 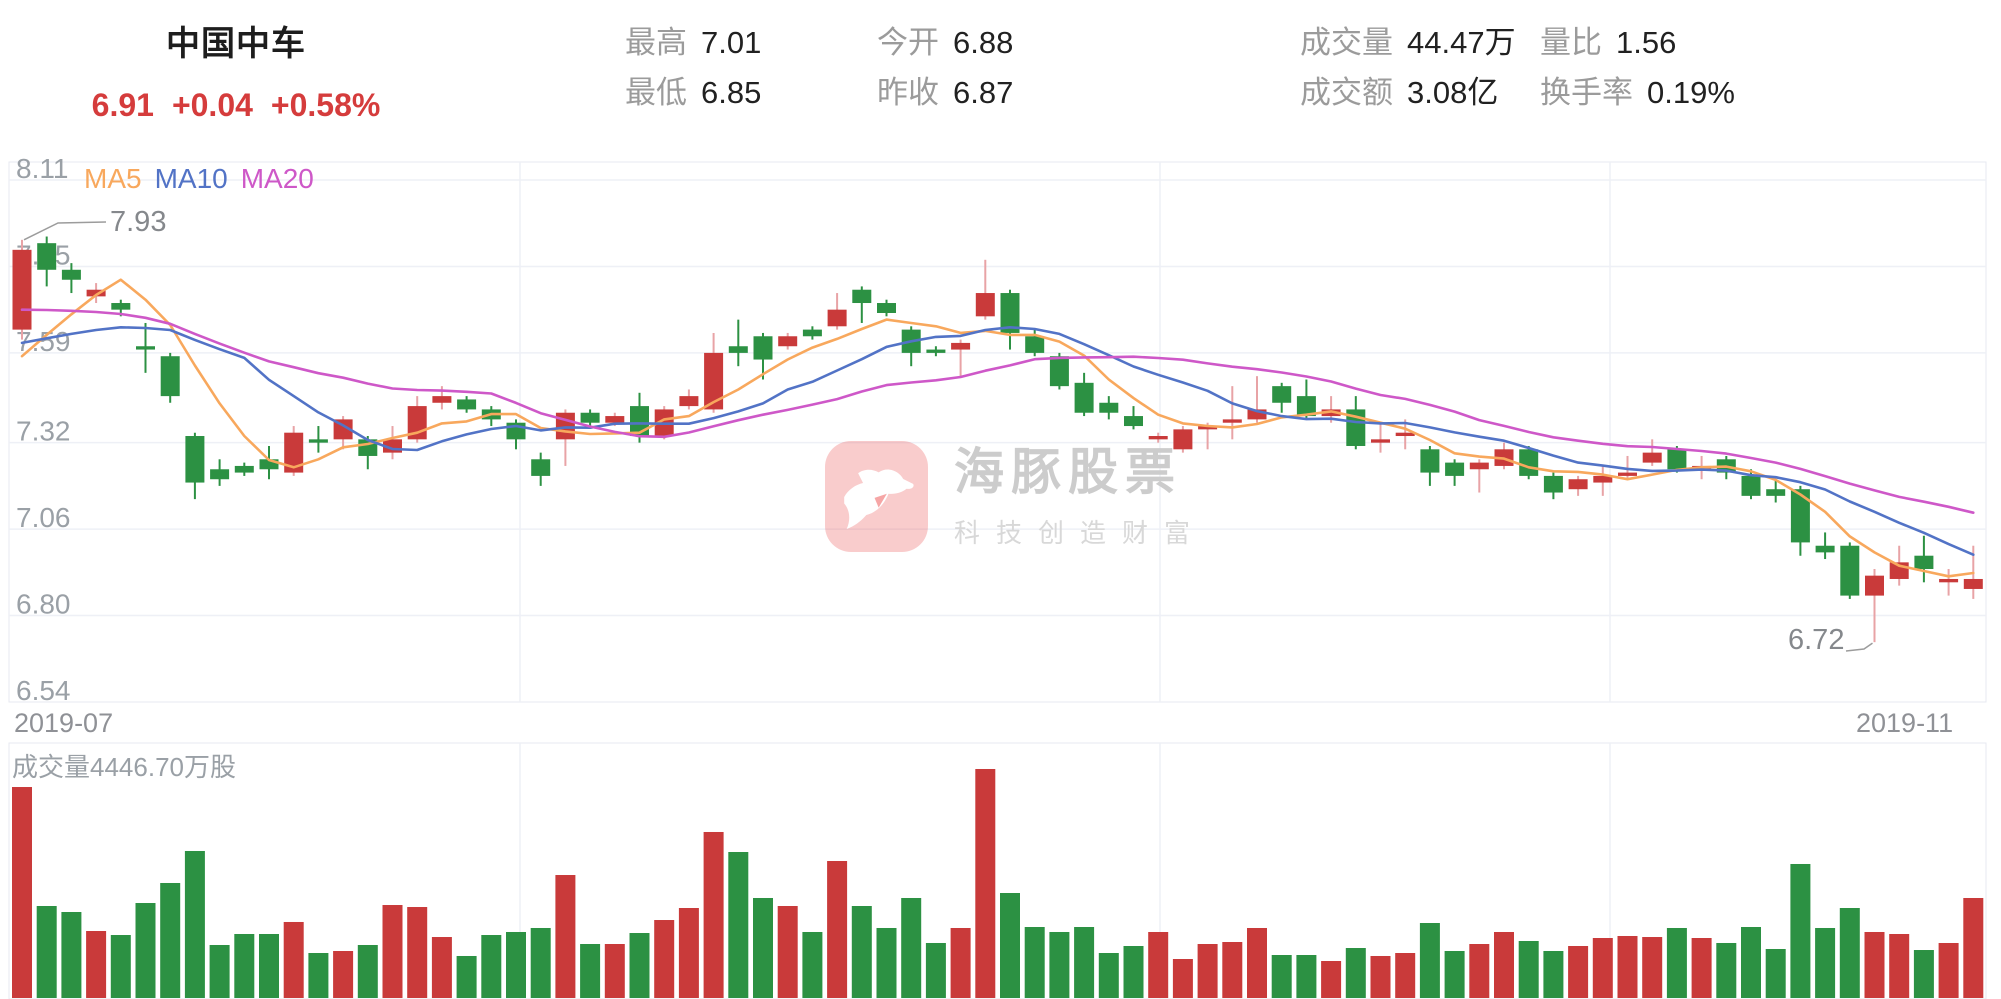 I want to click on volume-ratio-label: 量比, so click(x=1571, y=42).